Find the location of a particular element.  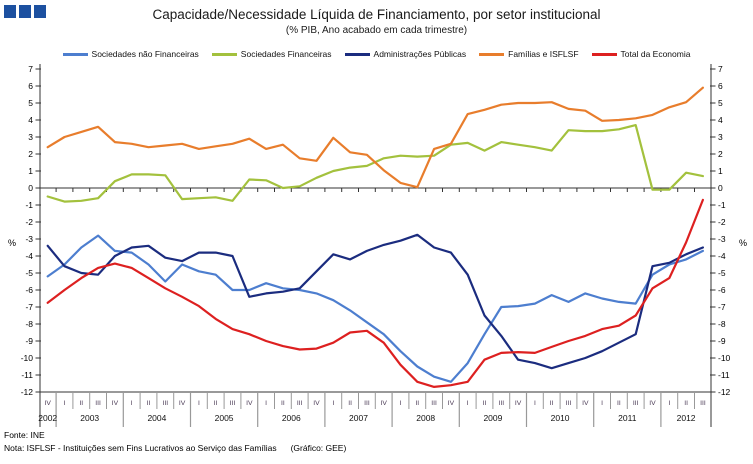

y-tick-label-right: -3 is located at coordinates (722, 239).